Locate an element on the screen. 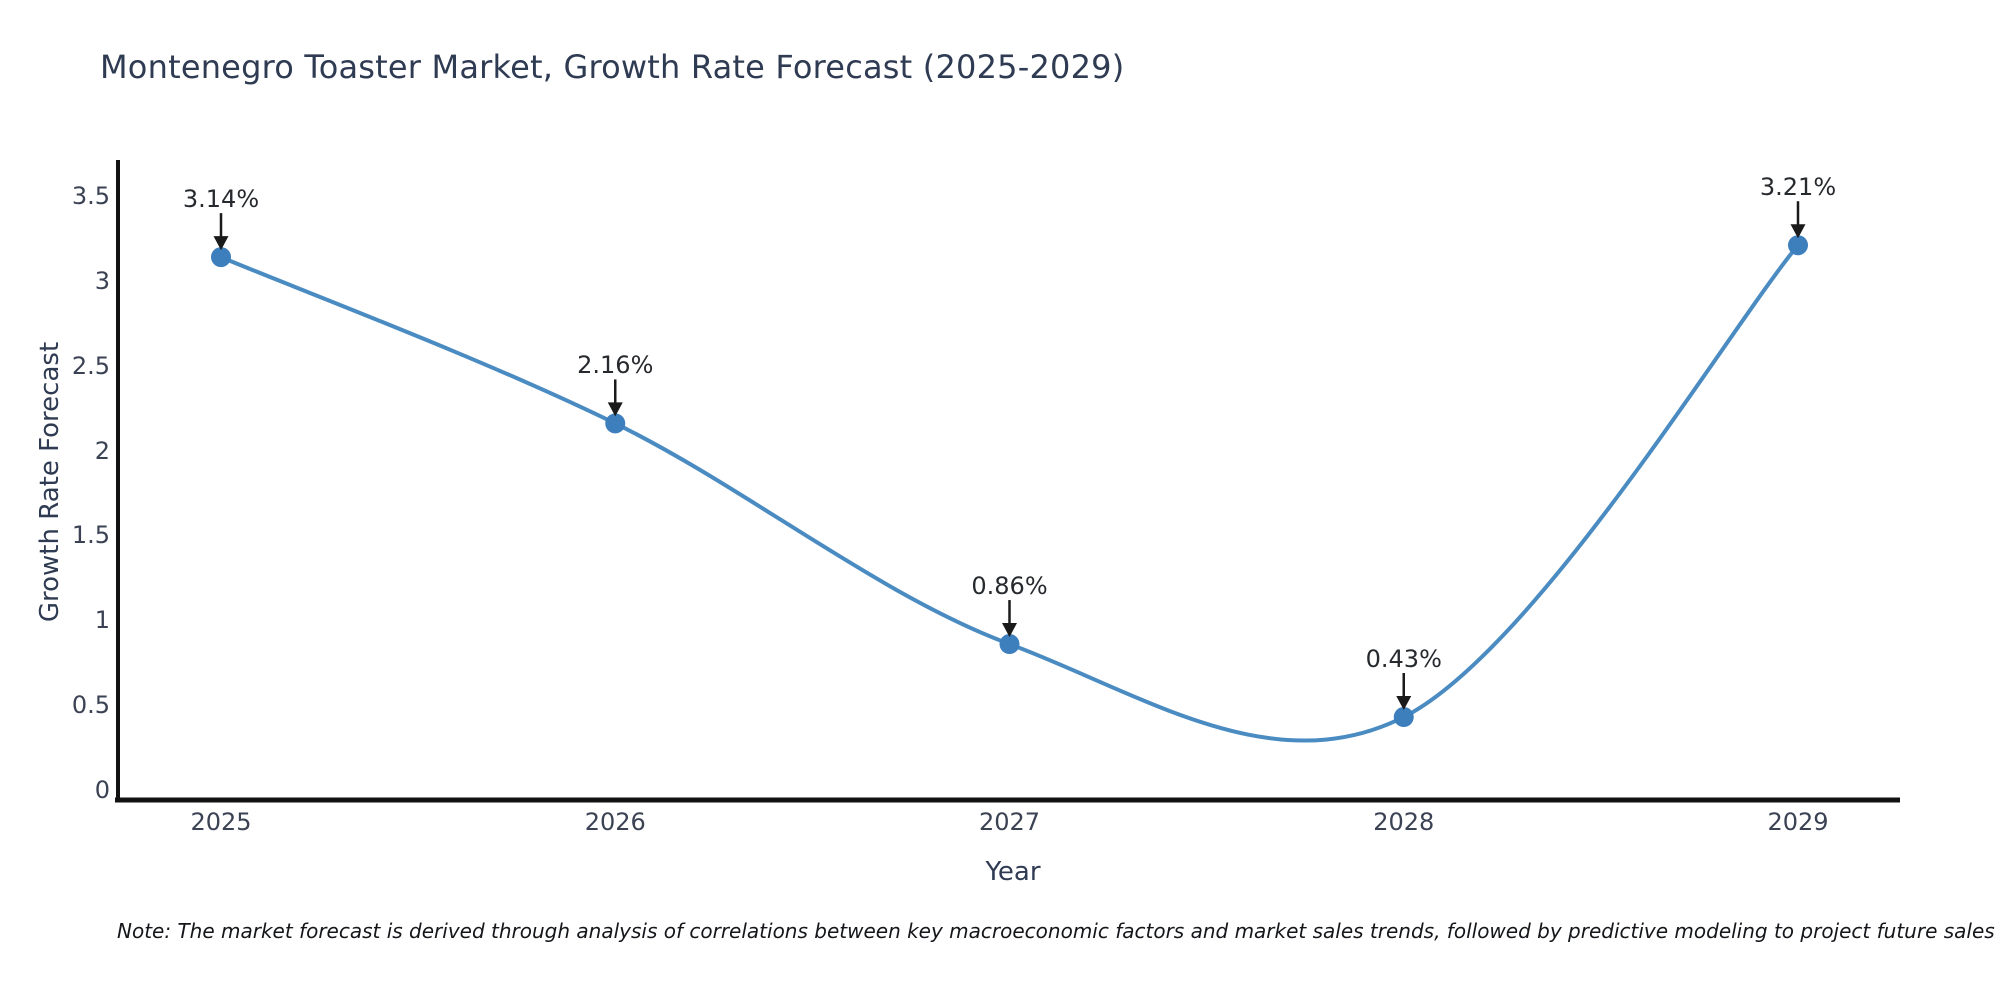 This screenshot has height=1000, width=2000. x-tick-label: 2025 is located at coordinates (221, 822).